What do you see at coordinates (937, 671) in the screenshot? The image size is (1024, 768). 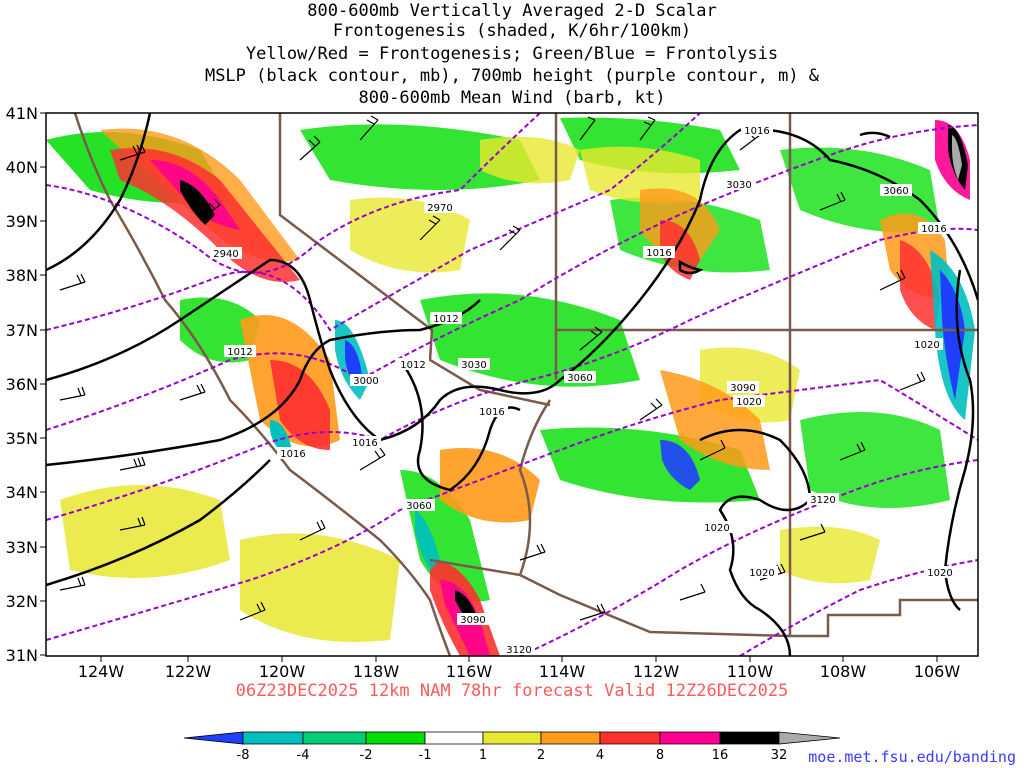 I see `lon-label: 106W` at bounding box center [937, 671].